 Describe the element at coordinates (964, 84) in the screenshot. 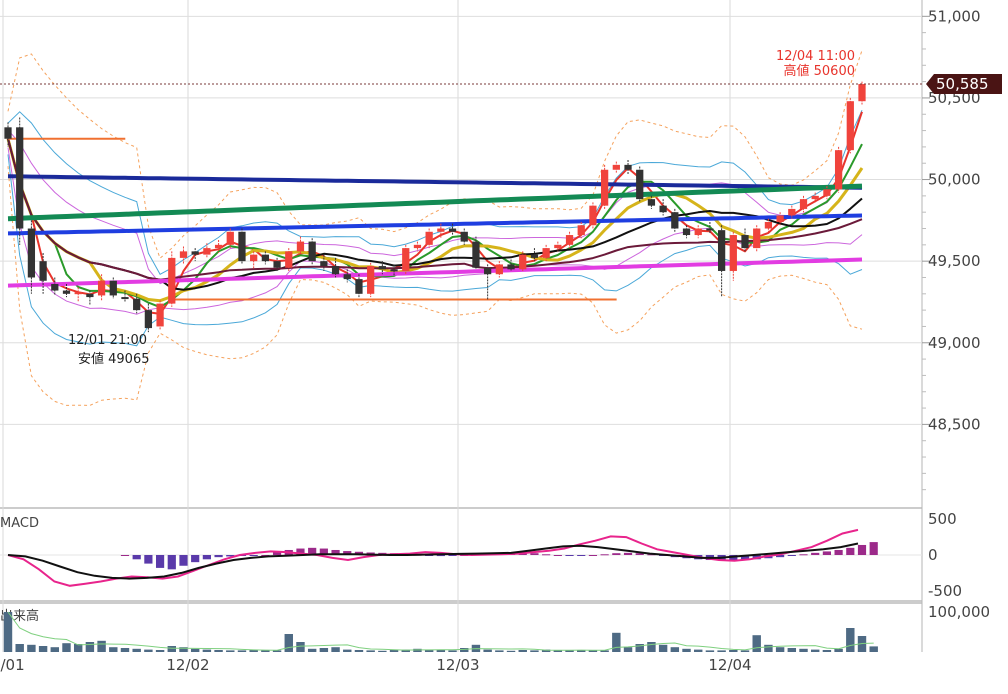

I see `current-price-marker` at that location.